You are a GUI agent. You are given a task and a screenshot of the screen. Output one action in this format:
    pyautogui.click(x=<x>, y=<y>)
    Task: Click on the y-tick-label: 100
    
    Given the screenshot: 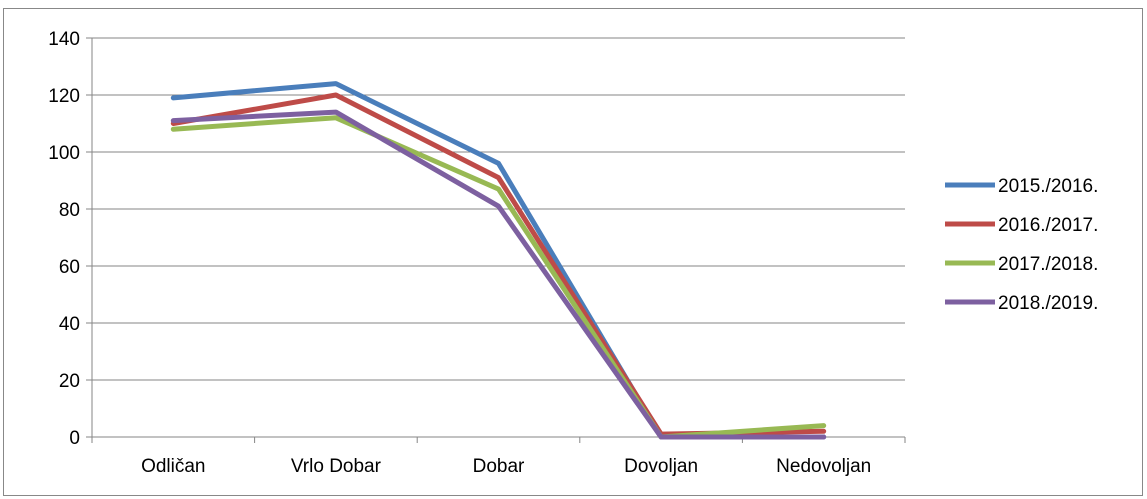 What is the action you would take?
    pyautogui.click(x=64, y=153)
    